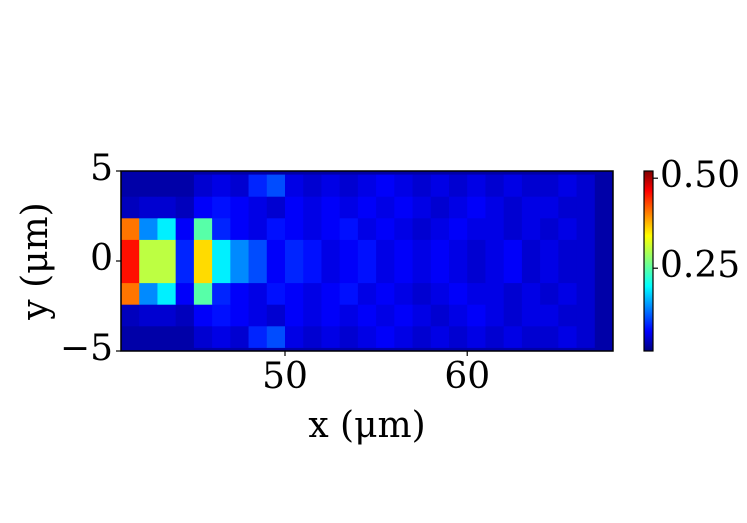  Describe the element at coordinates (86, 348) in the screenshot. I see `y-tick-label: −5` at that location.